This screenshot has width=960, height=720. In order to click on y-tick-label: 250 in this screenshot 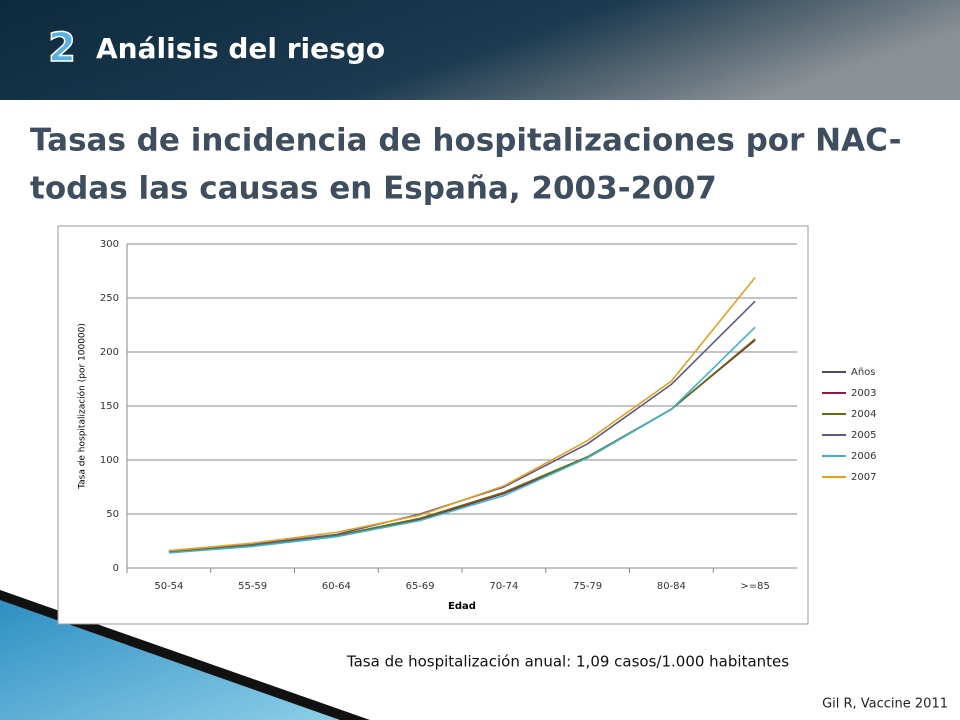, I will do `click(109, 298)`.